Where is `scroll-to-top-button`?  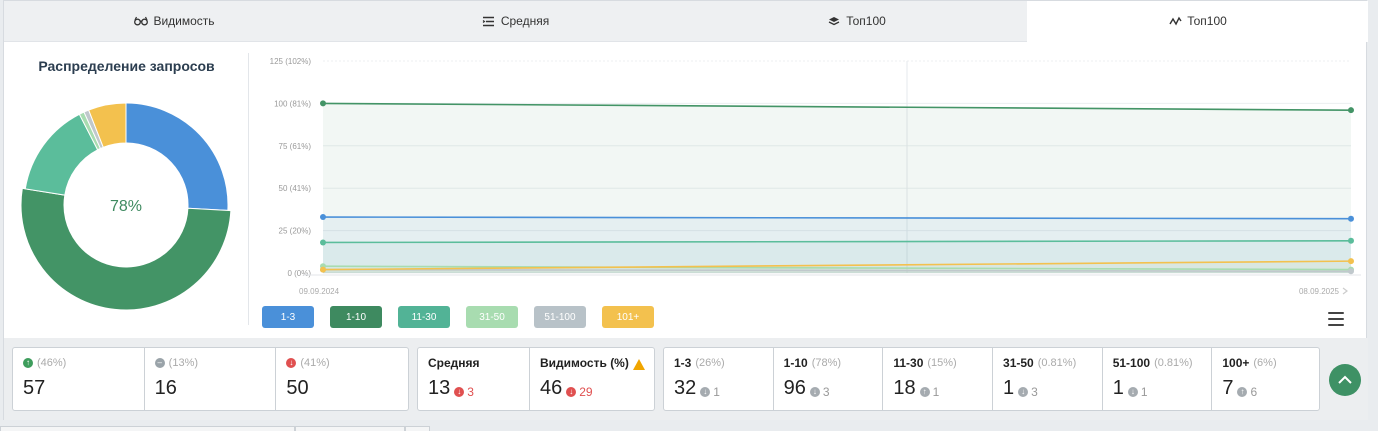
scroll-to-top-button is located at coordinates (1345, 380).